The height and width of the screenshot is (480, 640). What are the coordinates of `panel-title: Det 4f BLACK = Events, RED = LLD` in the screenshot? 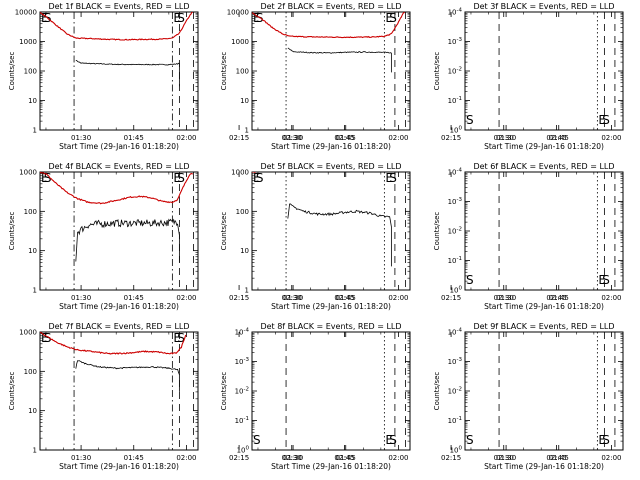 It's located at (118, 166).